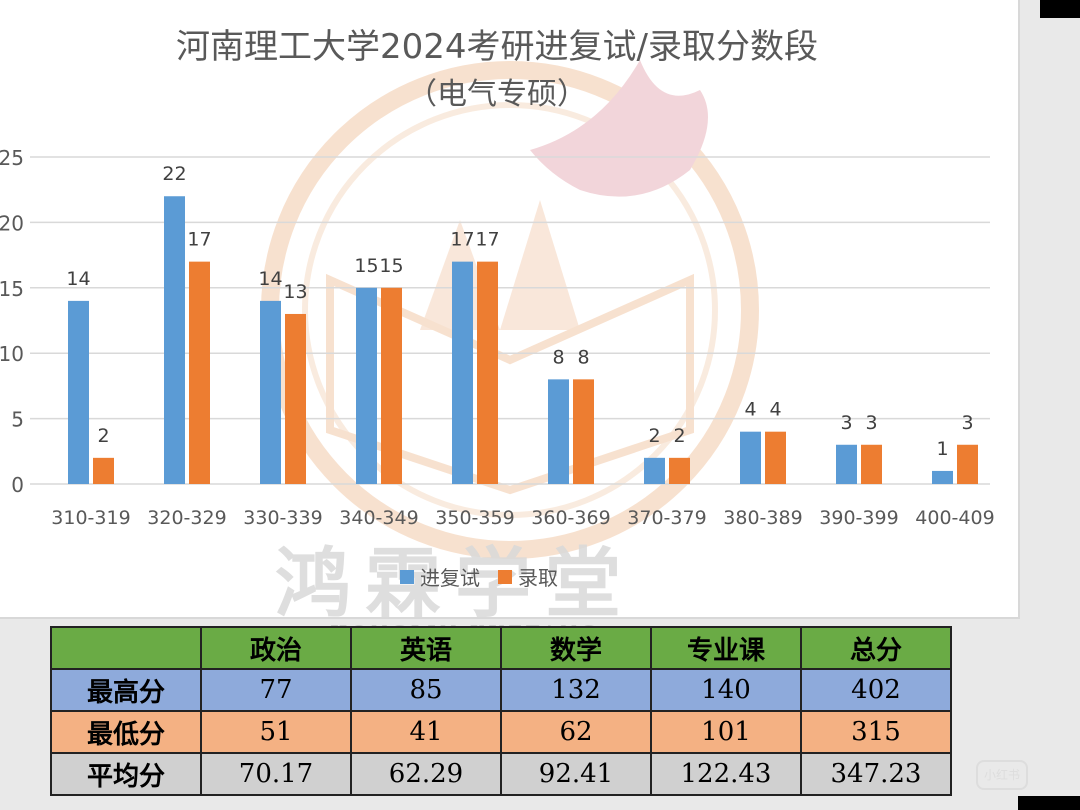 The height and width of the screenshot is (810, 1080). I want to click on y-tick-label: 5, so click(17, 420).